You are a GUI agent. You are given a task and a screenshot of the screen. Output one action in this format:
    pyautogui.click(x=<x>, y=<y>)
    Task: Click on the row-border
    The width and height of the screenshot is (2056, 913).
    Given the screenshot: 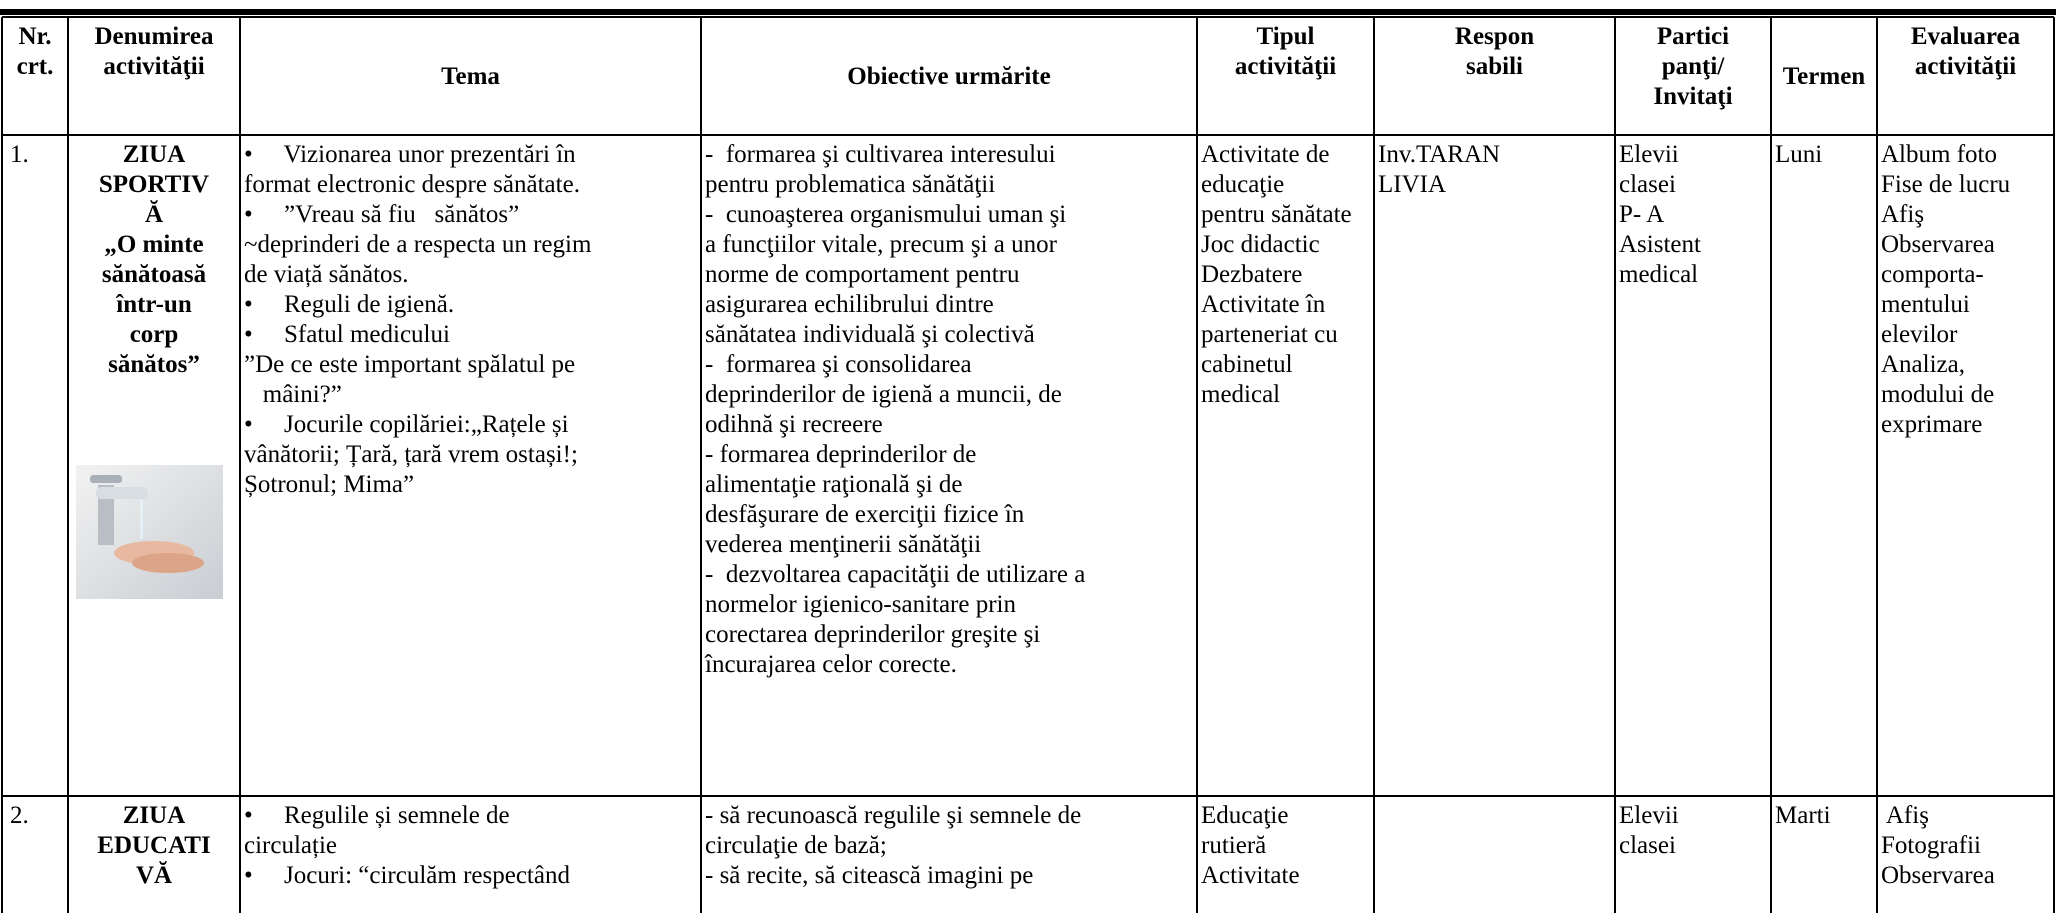 What is the action you would take?
    pyautogui.click(x=1028, y=135)
    